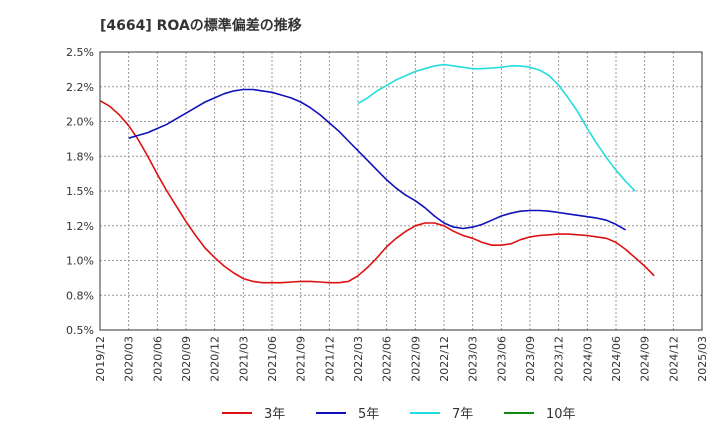  What do you see at coordinates (80, 52) in the screenshot?
I see `y-tick-label: 2.5%` at bounding box center [80, 52].